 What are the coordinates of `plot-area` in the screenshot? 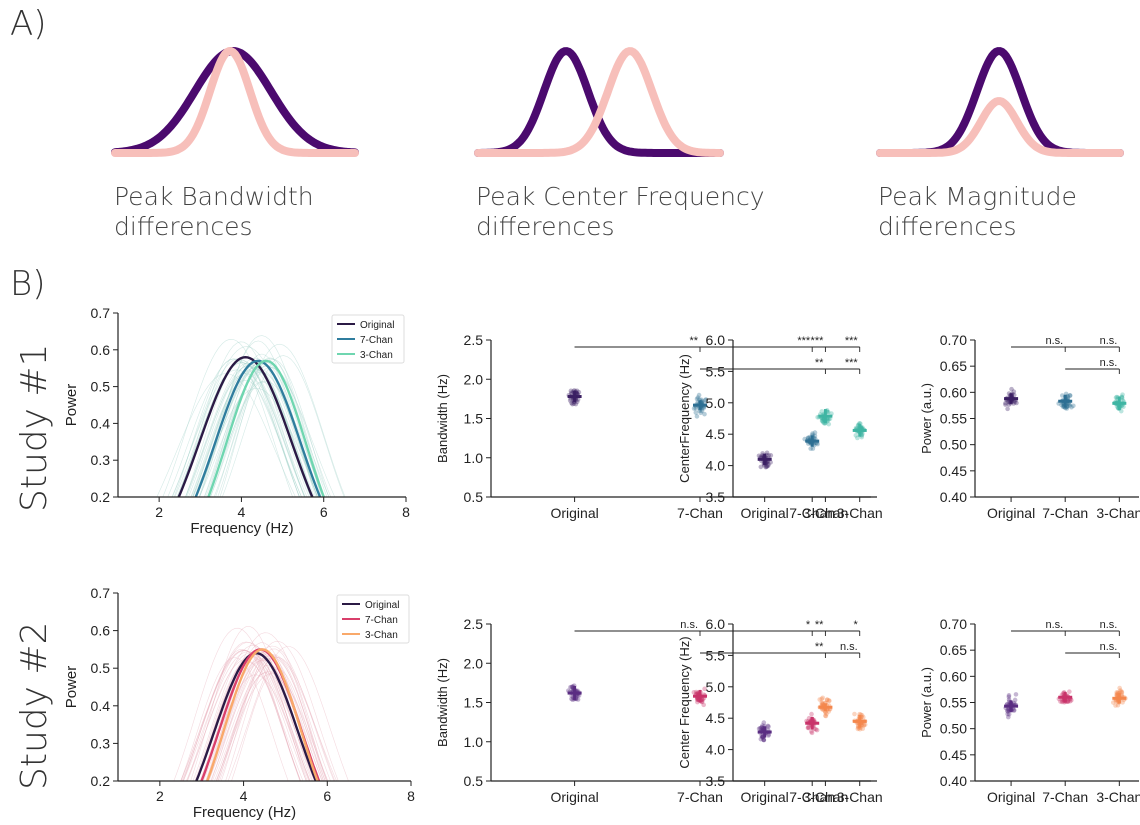 It's located at (261, 703).